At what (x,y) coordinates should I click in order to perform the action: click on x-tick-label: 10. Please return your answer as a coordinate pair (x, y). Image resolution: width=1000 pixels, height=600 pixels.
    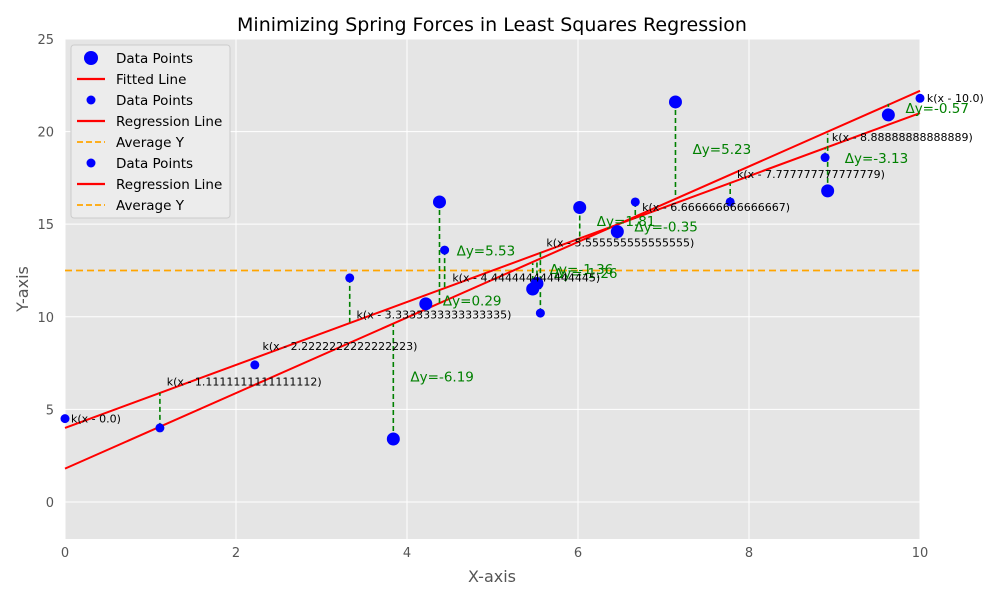
    Looking at the image, I should click on (920, 553).